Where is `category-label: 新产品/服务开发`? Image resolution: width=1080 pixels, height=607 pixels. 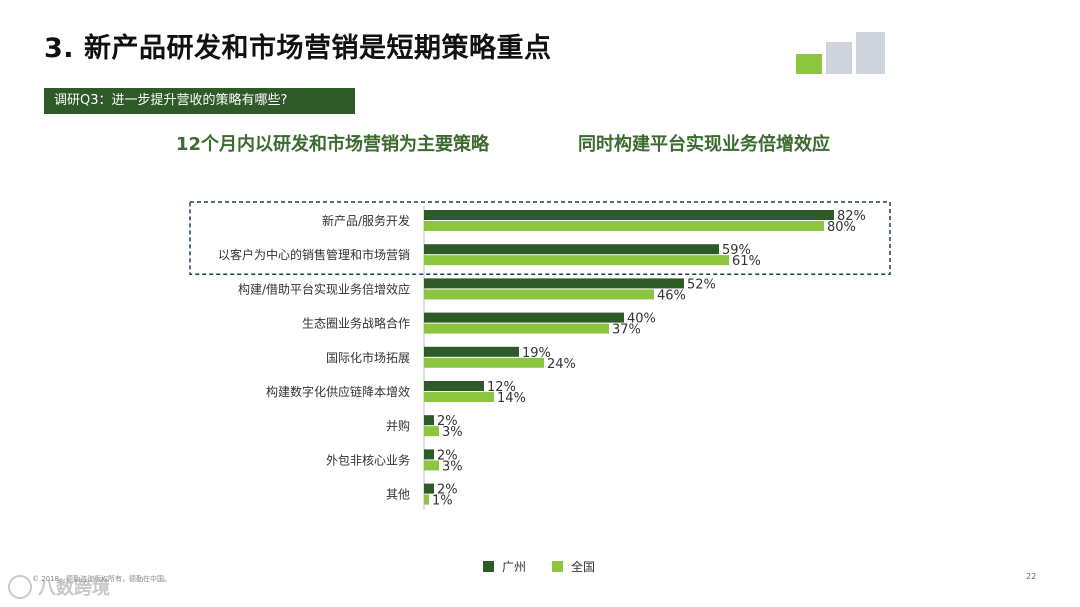
category-label: 新产品/服务开发 is located at coordinates (366, 220).